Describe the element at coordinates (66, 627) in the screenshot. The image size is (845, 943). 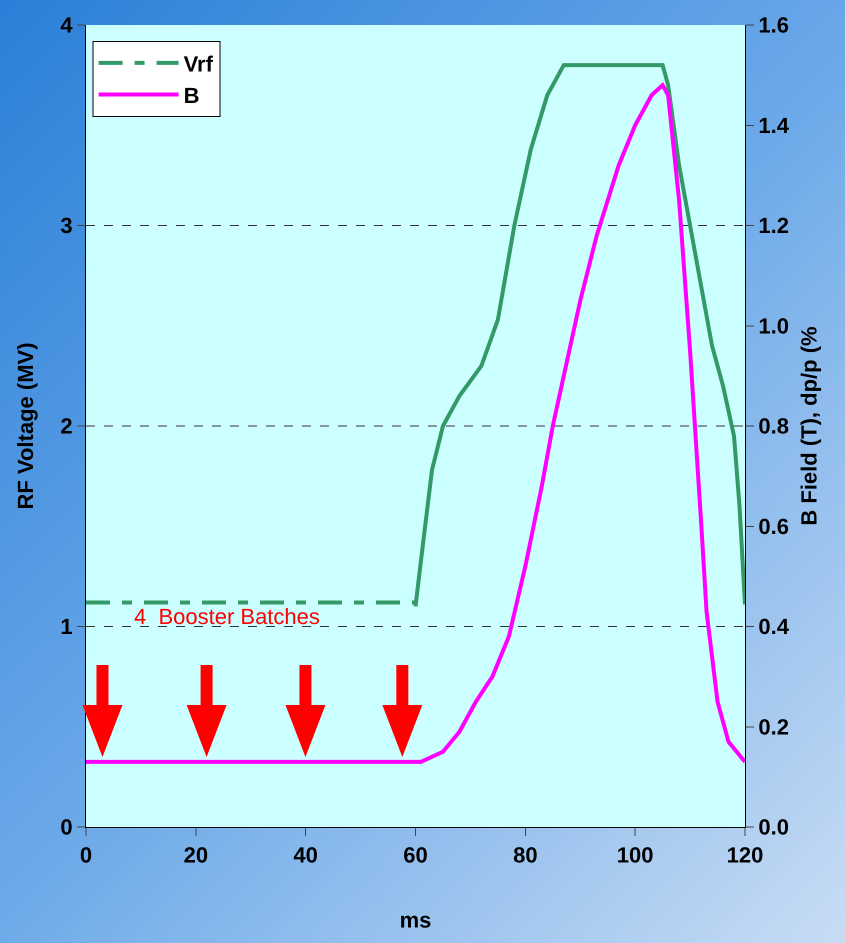
I see `y-tick-label: 1` at that location.